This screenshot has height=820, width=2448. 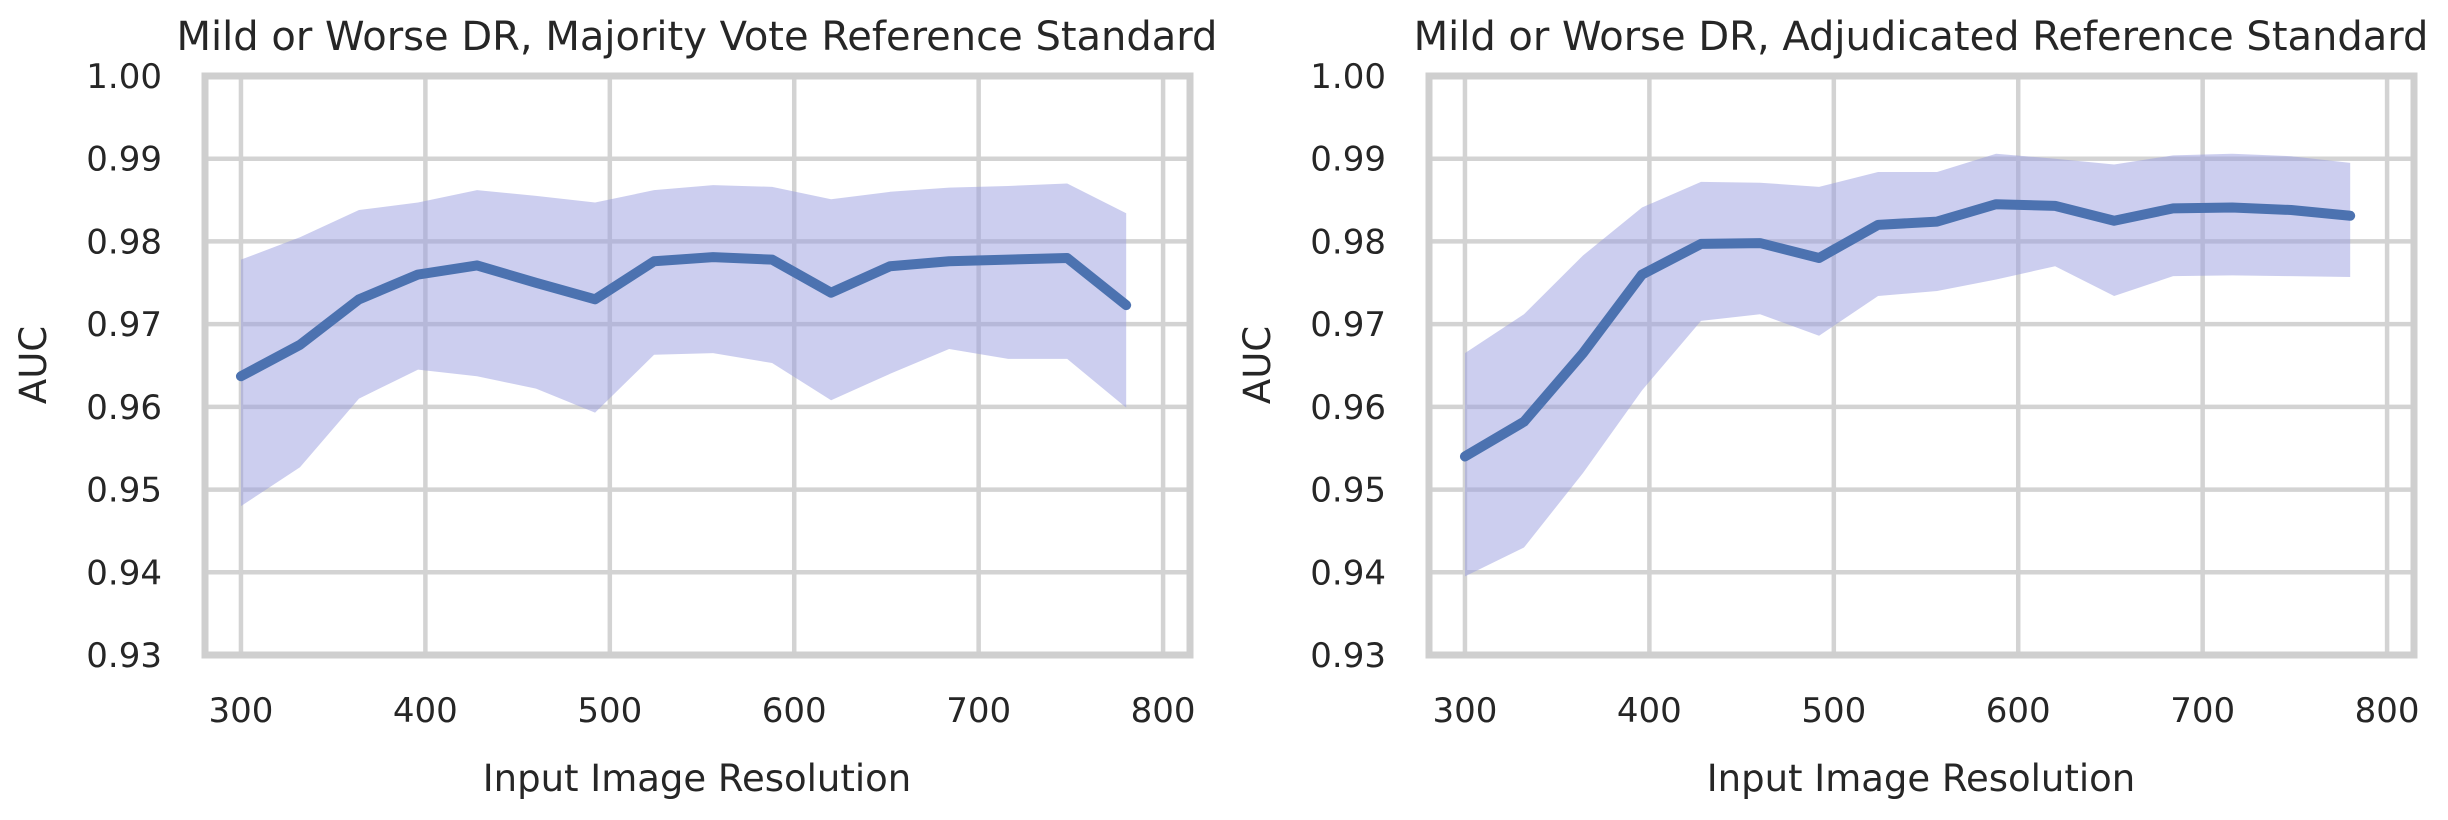 I want to click on confidence-band, so click(x=683, y=345).